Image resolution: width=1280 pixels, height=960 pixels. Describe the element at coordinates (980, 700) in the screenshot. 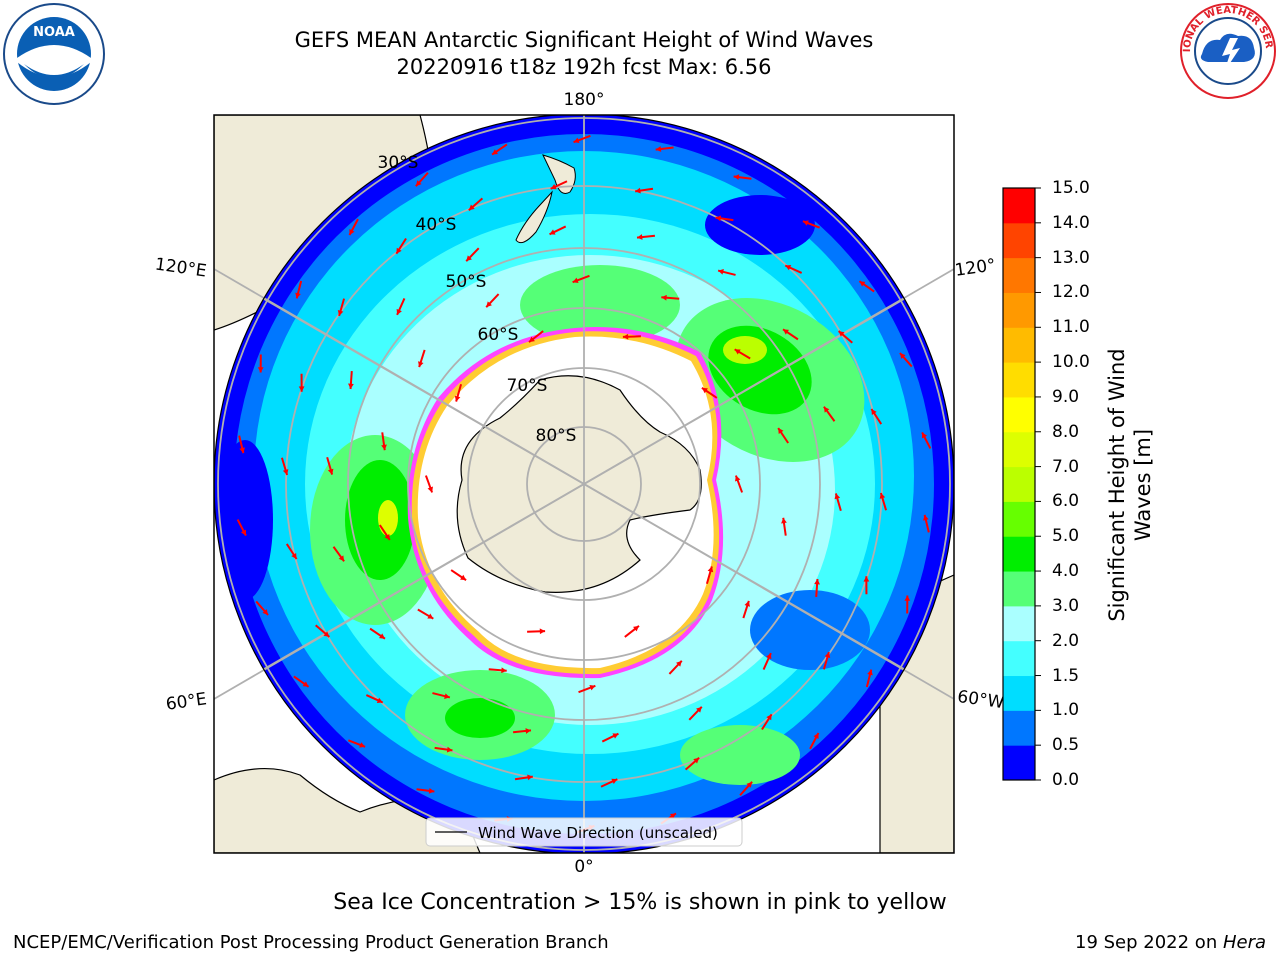

I see `lon-label-60w: 60°W` at that location.